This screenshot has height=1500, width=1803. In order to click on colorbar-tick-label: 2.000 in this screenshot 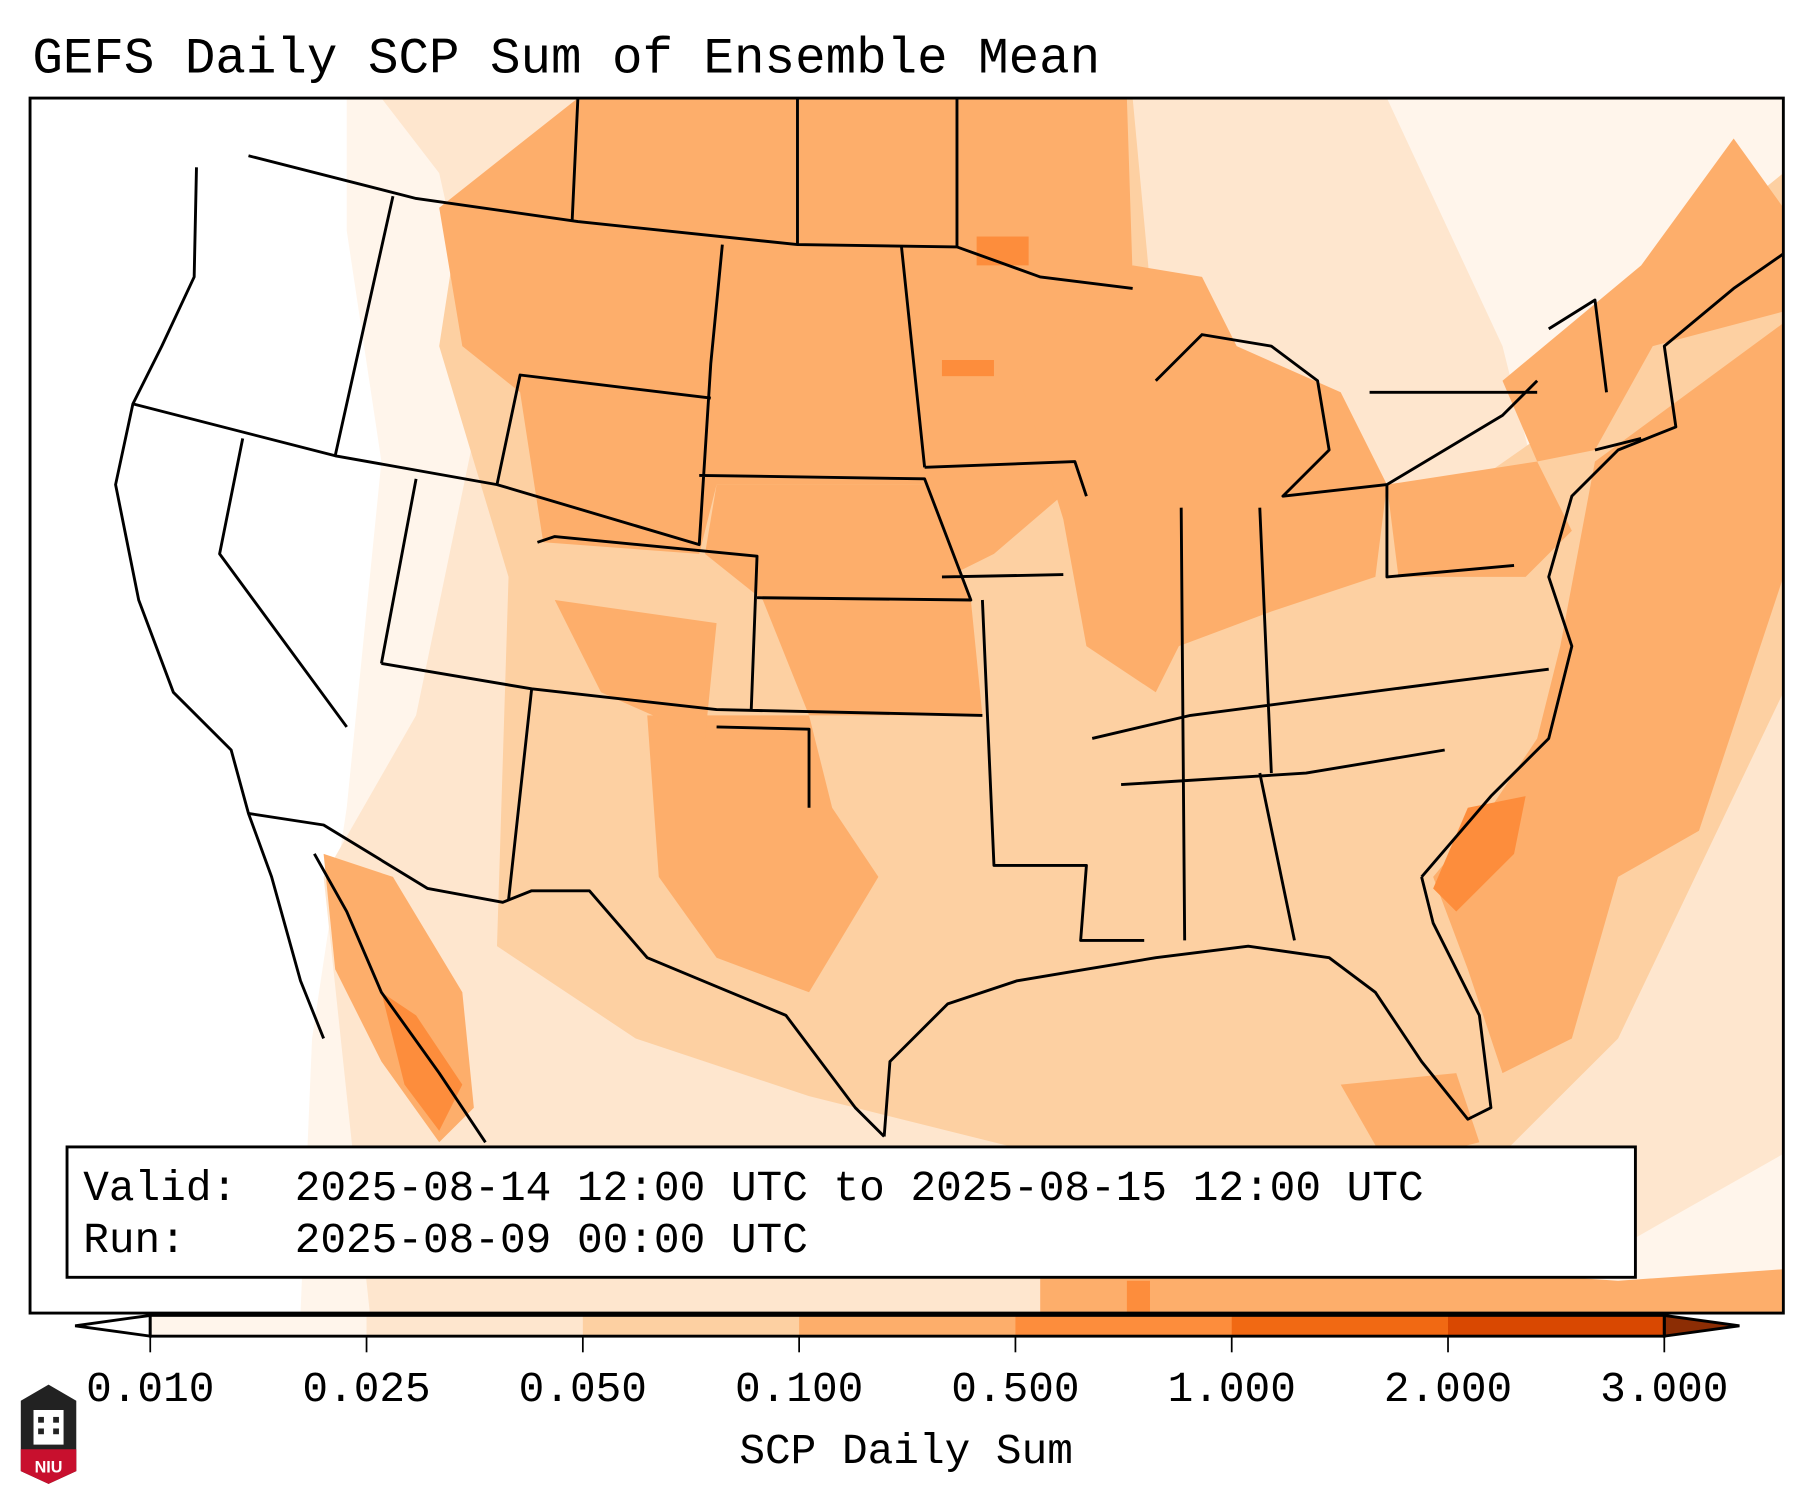, I will do `click(1448, 1389)`.